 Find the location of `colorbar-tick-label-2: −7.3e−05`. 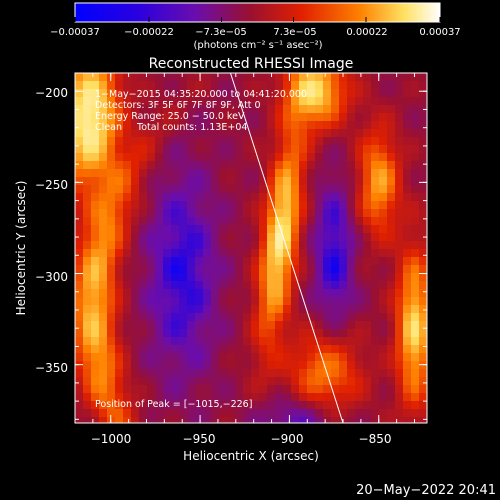

colorbar-tick-label-2: −7.3e−05 is located at coordinates (221, 32).